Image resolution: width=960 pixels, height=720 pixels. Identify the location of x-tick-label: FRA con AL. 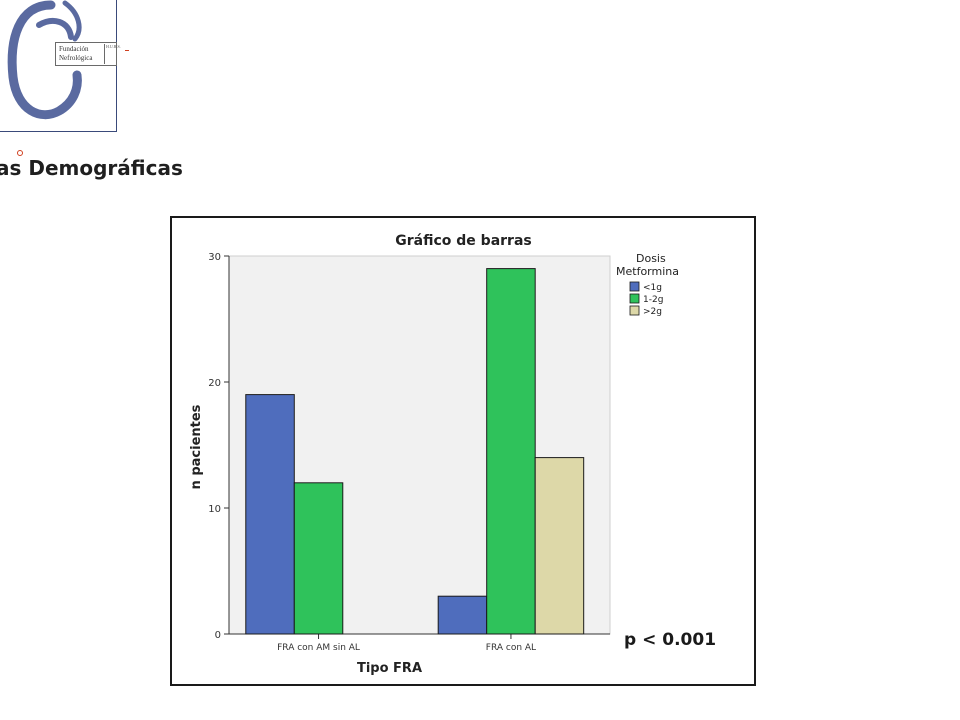
(511, 648).